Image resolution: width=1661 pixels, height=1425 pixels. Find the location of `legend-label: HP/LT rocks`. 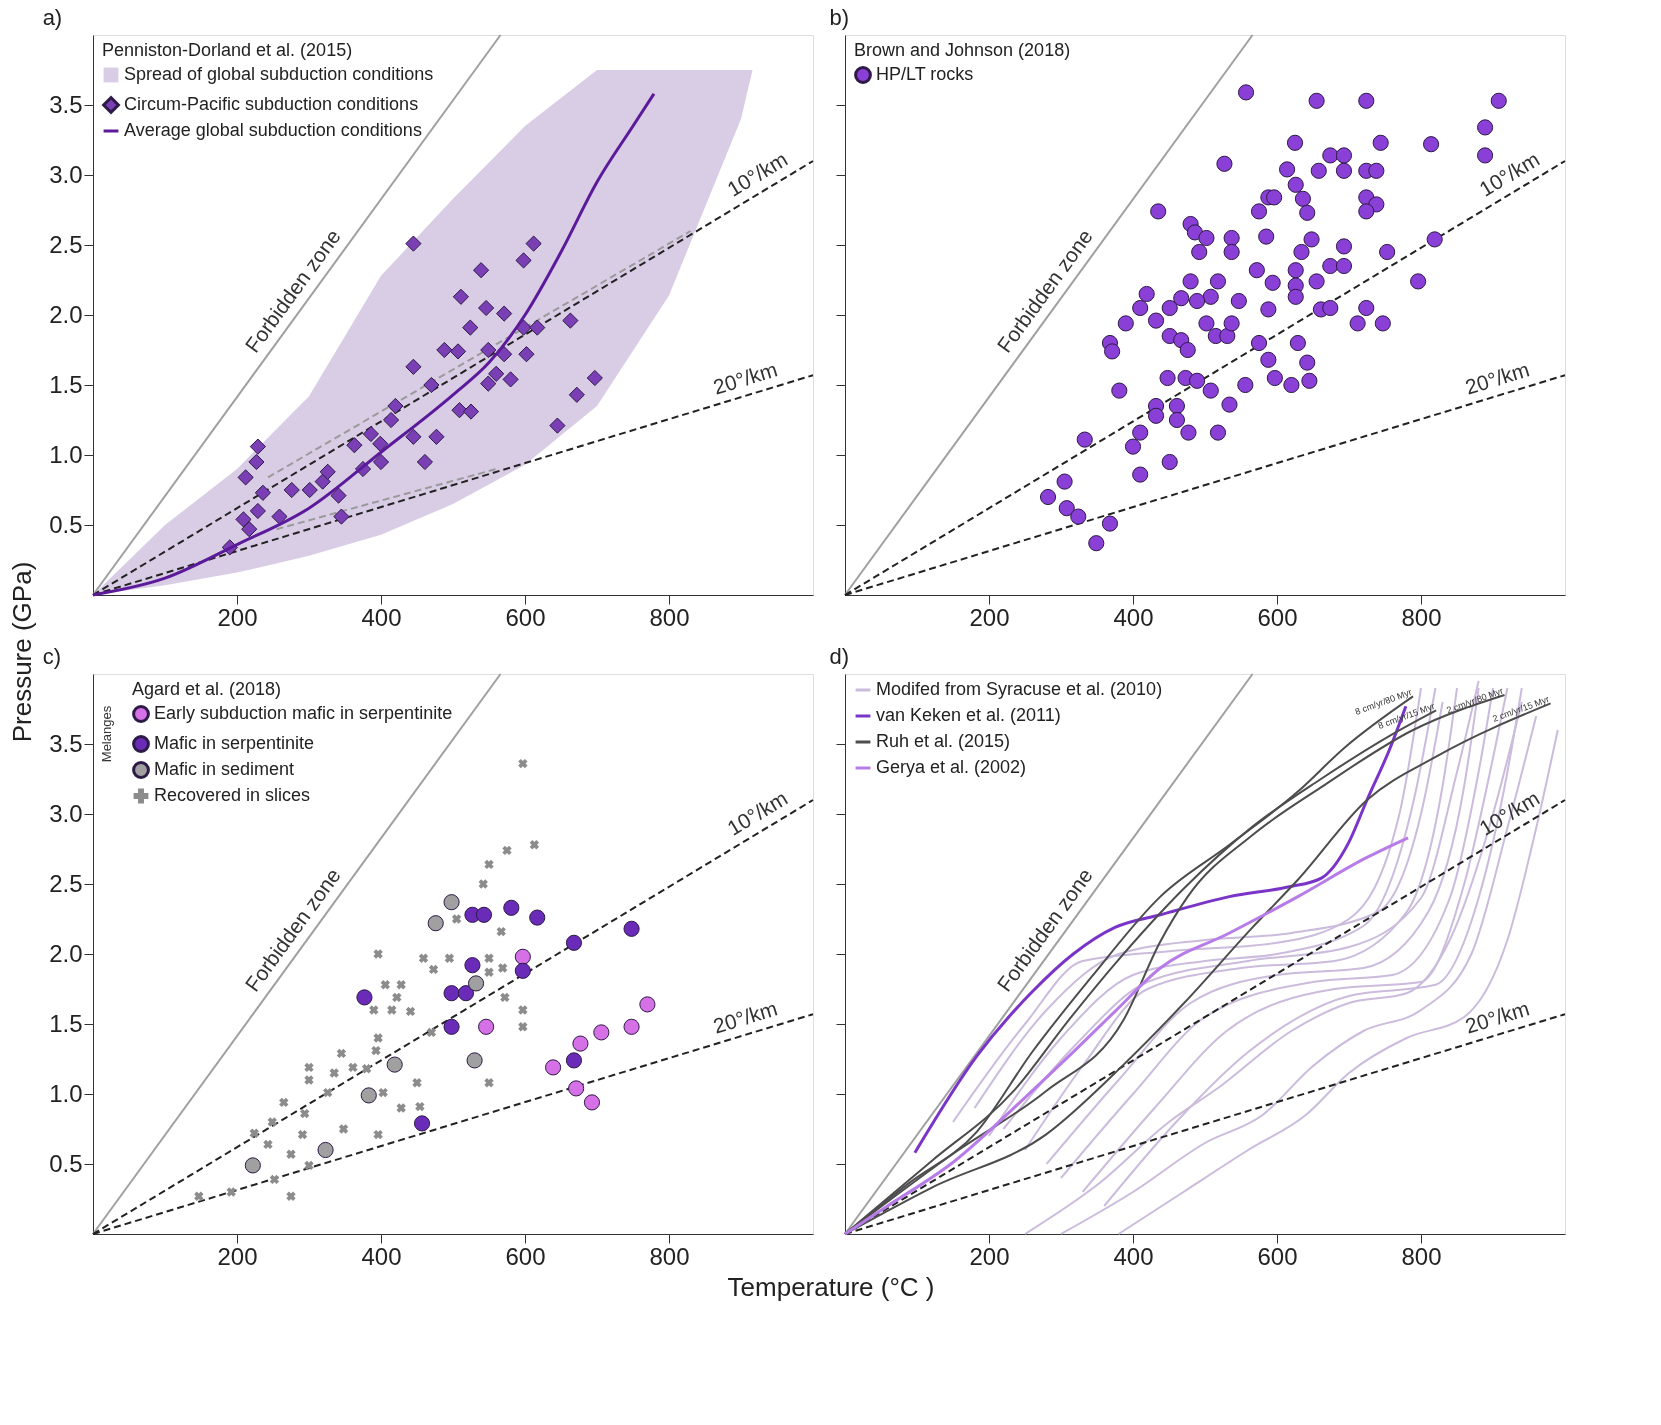

legend-label: HP/LT rocks is located at coordinates (925, 74).